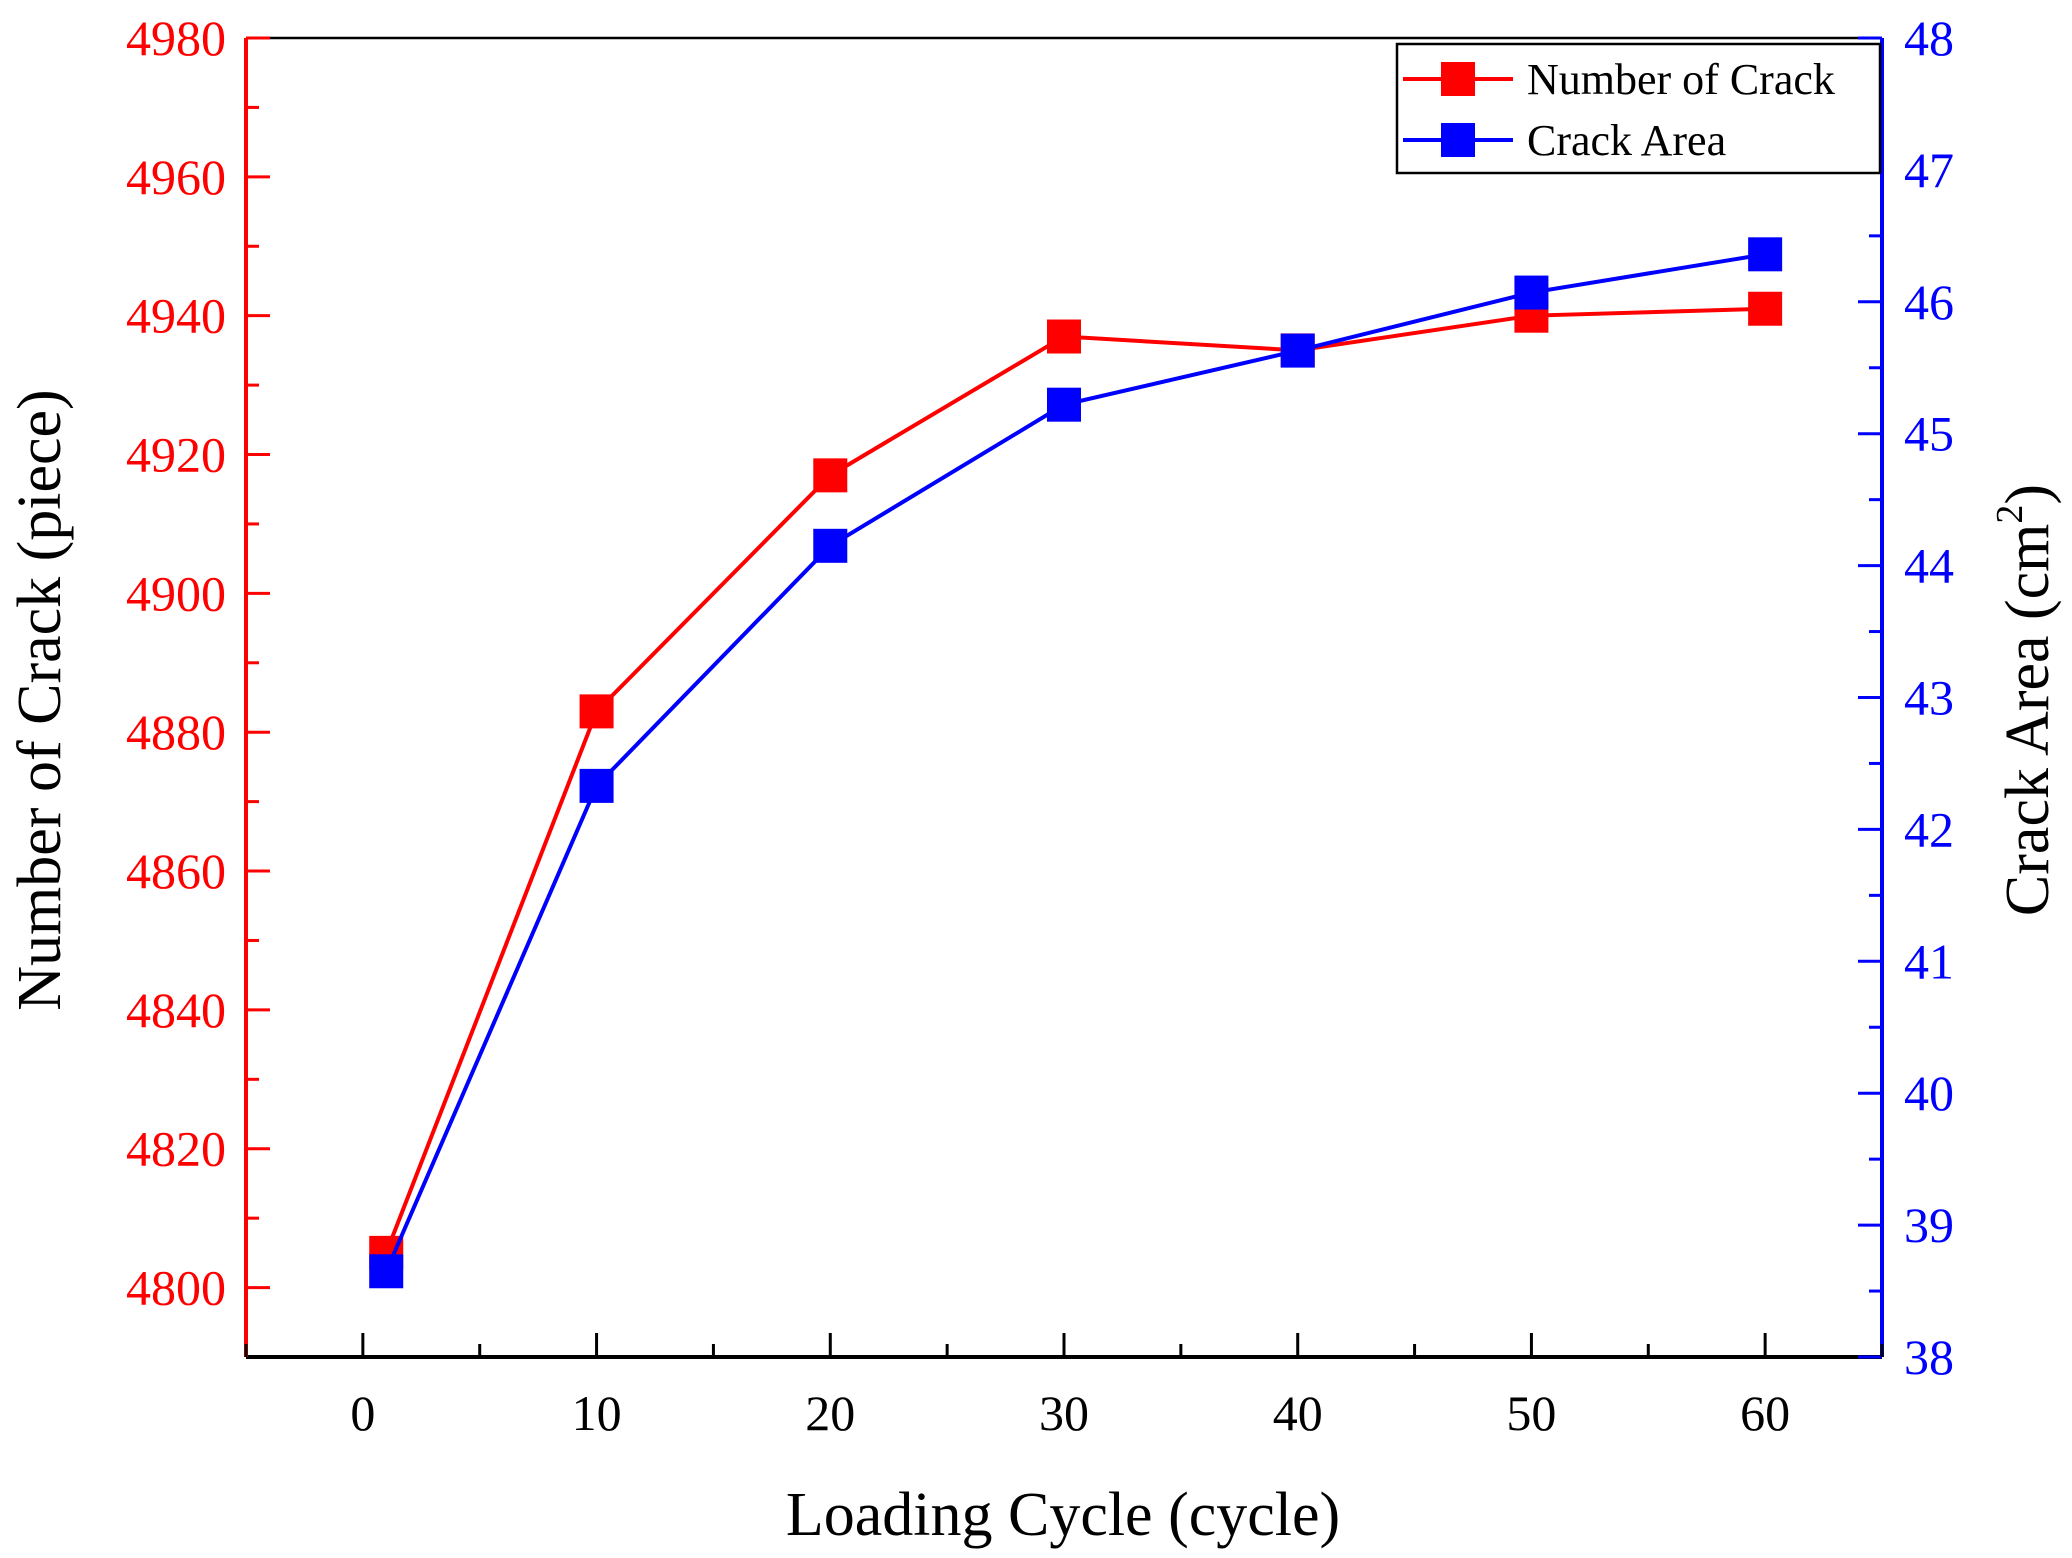 This screenshot has height=1558, width=2072. Describe the element at coordinates (1929, 302) in the screenshot. I see `right-axis-tick-label: 46` at that location.